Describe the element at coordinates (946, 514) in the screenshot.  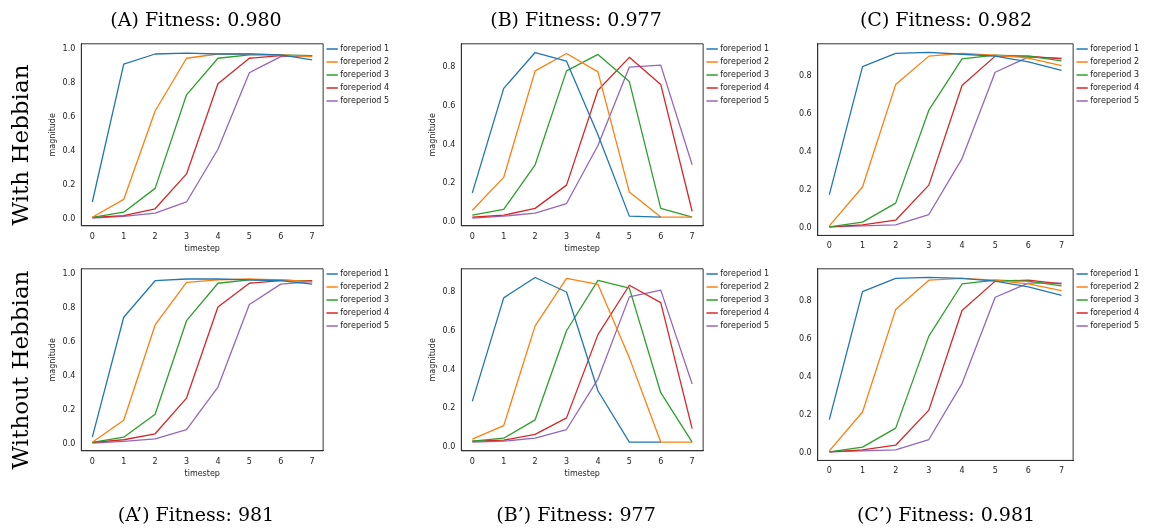
I see `text: (C’) Fitness: 0.981` at that location.